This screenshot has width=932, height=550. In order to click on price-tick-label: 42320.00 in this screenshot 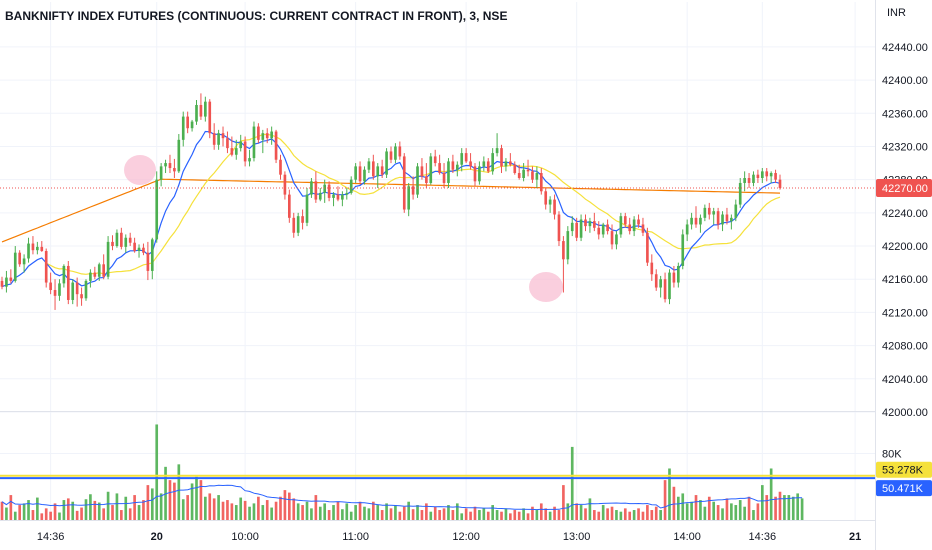, I will do `click(905, 147)`.